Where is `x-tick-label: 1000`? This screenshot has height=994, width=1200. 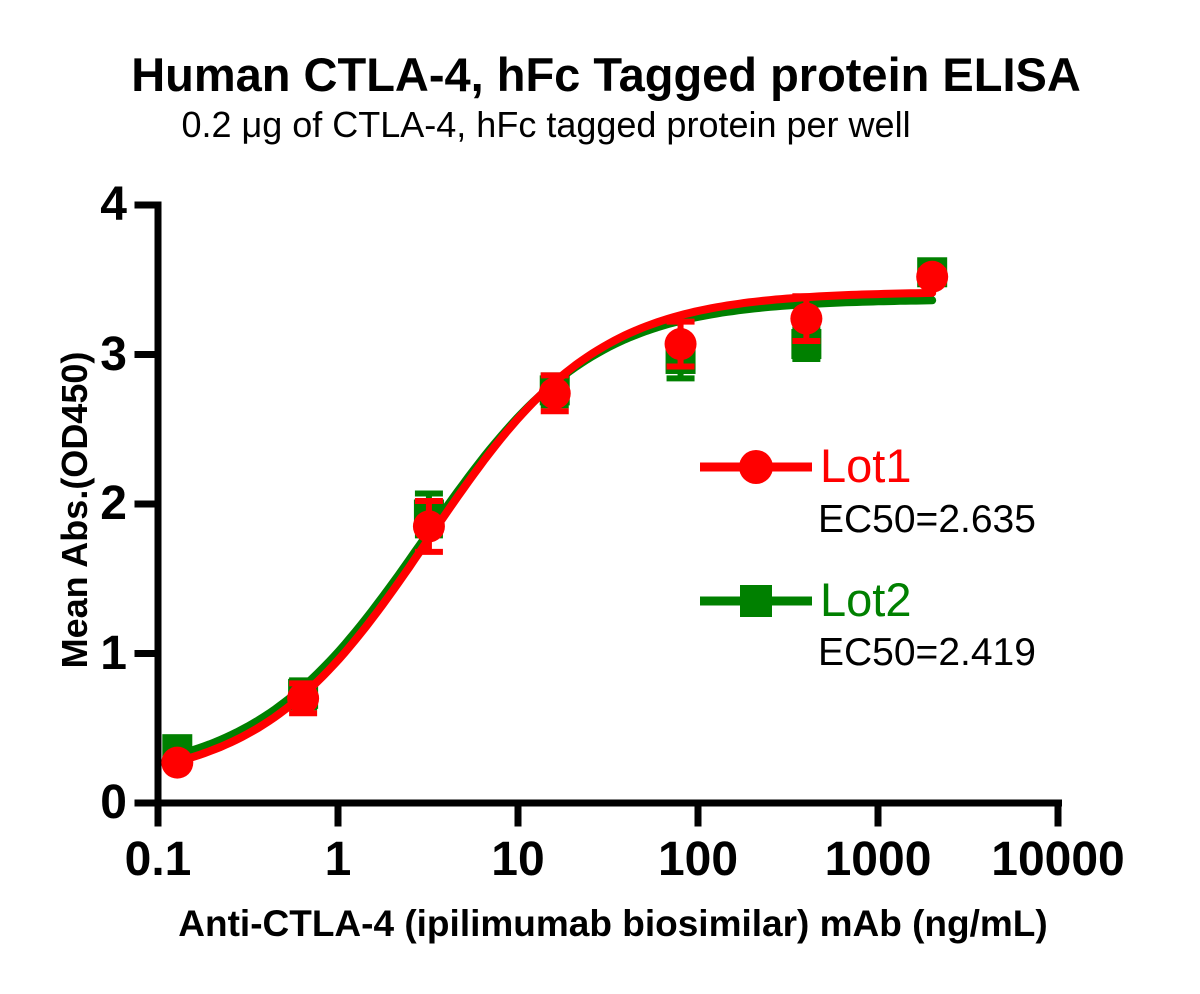
x-tick-label: 1000 is located at coordinates (878, 859).